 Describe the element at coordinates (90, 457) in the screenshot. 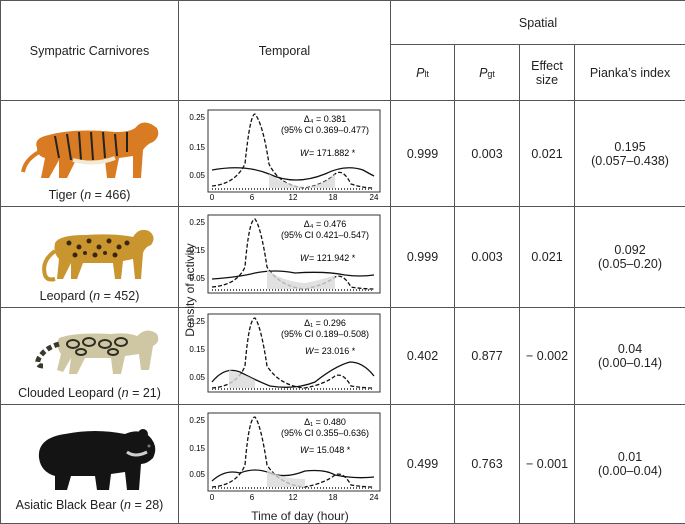

I see `black-bear-image` at that location.